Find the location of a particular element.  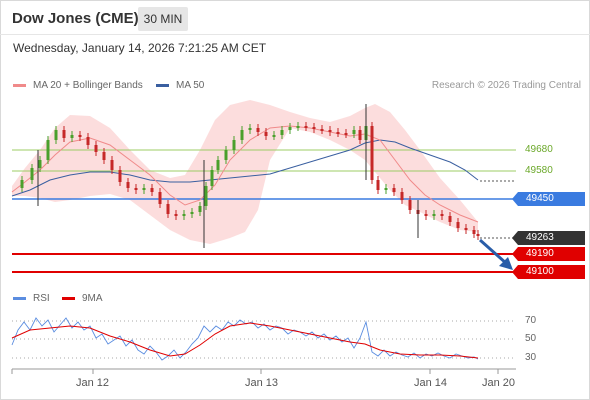

rsi-swatch is located at coordinates (19, 298).